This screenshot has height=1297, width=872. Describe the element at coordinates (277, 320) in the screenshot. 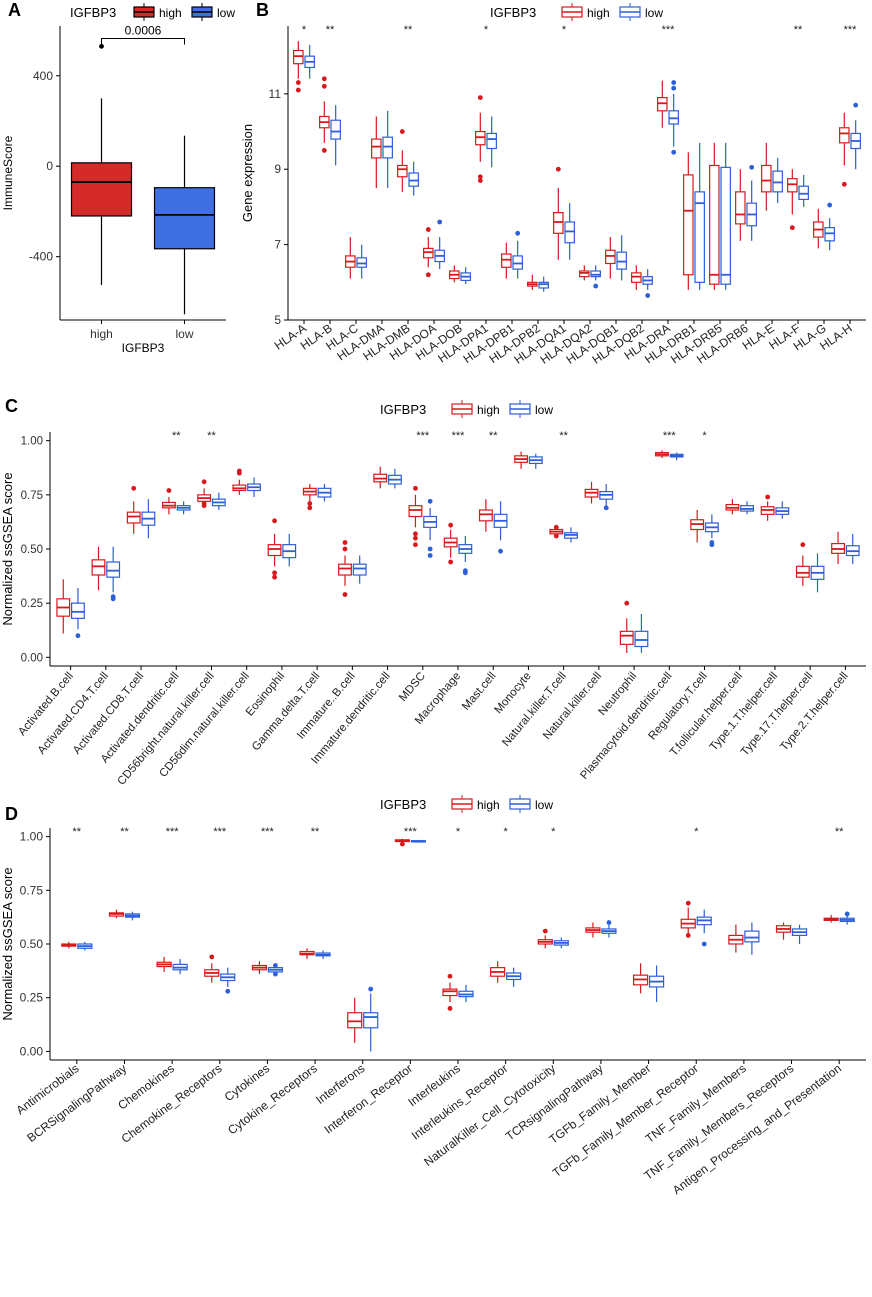

I see `B-y-tick-label-0: 5` at that location.